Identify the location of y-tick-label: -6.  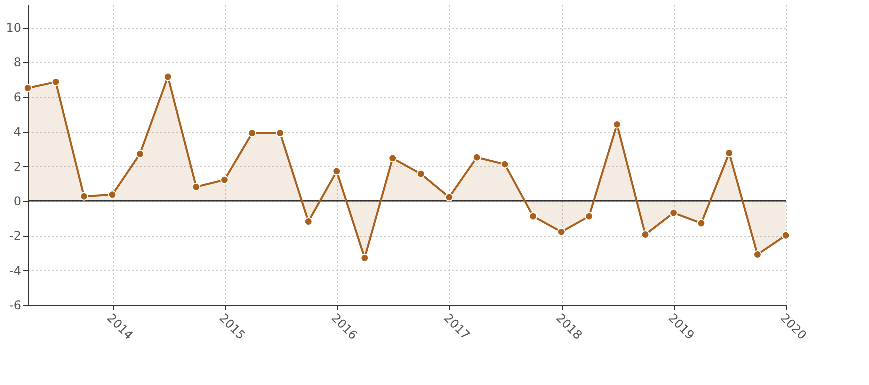
(16, 305).